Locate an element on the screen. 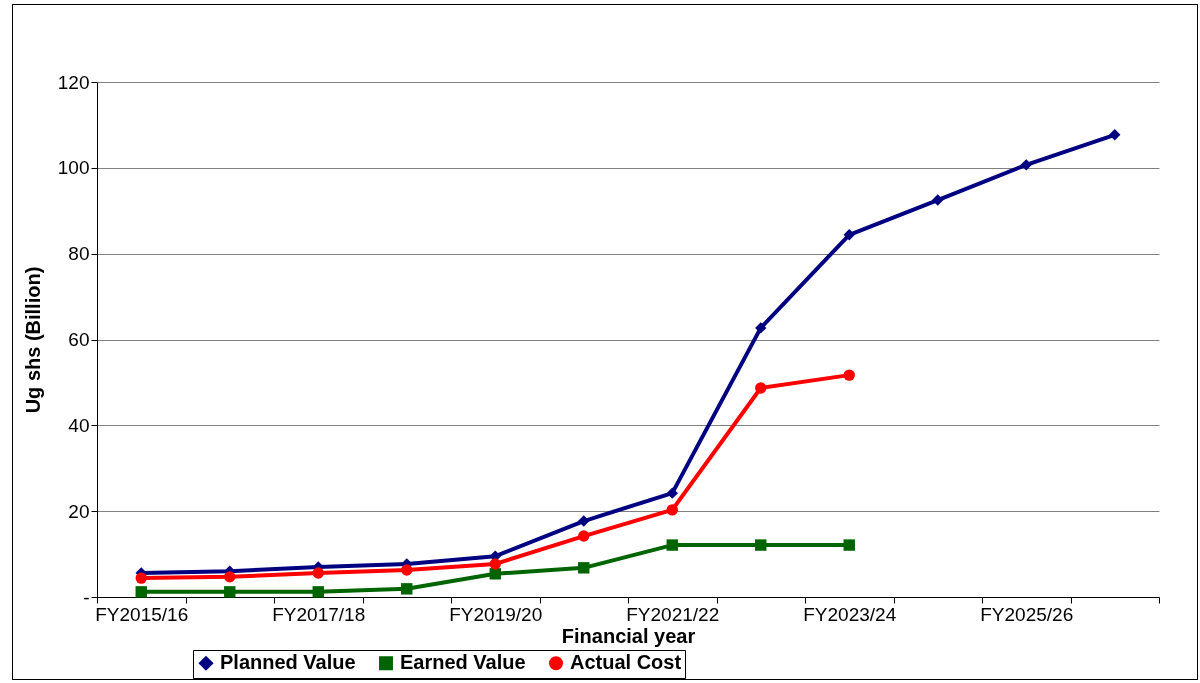  x-tick-label: FY2015/16 is located at coordinates (142, 614).